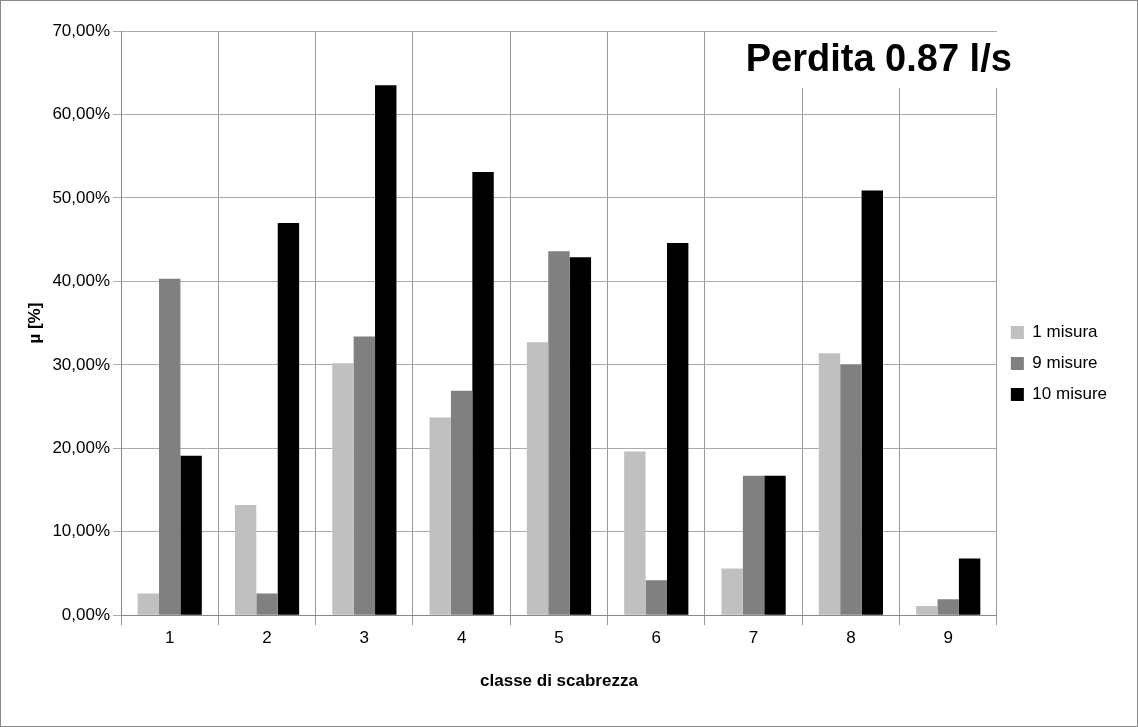  What do you see at coordinates (461, 638) in the screenshot?
I see `x-tick-label: 4` at bounding box center [461, 638].